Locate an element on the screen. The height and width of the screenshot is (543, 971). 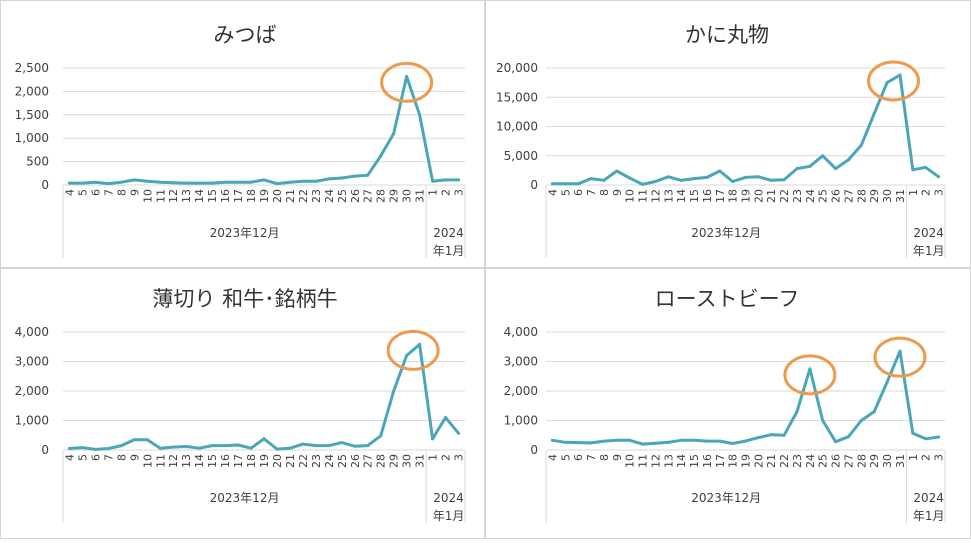
x-tick-label: 15 is located at coordinates (694, 461).